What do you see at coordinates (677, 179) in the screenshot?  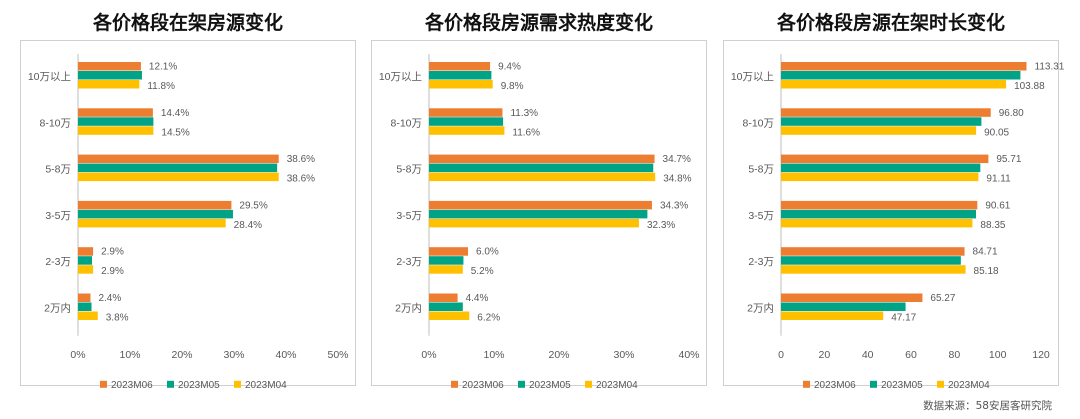 I see `data-label: 34.8%` at bounding box center [677, 179].